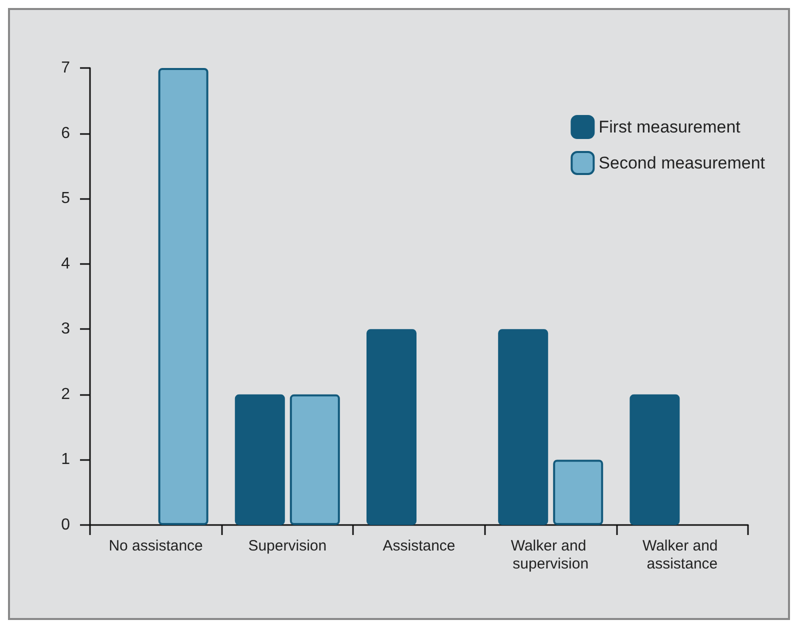 This screenshot has height=628, width=798. Describe the element at coordinates (65, 394) in the screenshot. I see `y-tick-label: 2` at that location.